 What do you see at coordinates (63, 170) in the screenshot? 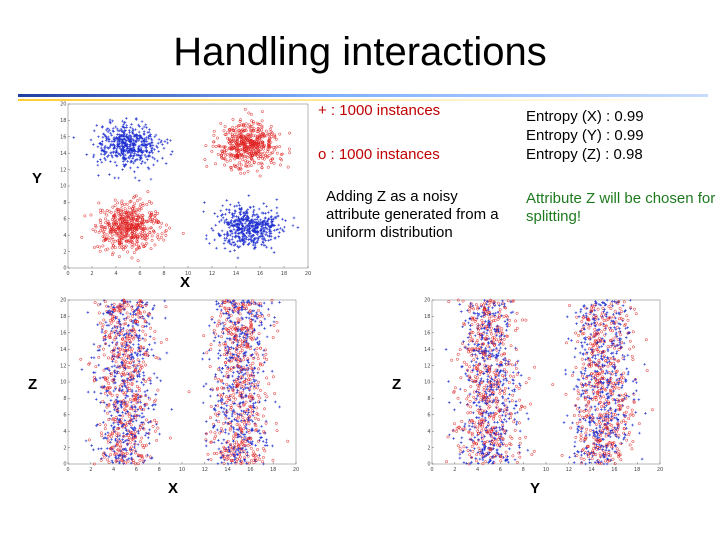
I see `y-tick-label: 12` at bounding box center [63, 170].